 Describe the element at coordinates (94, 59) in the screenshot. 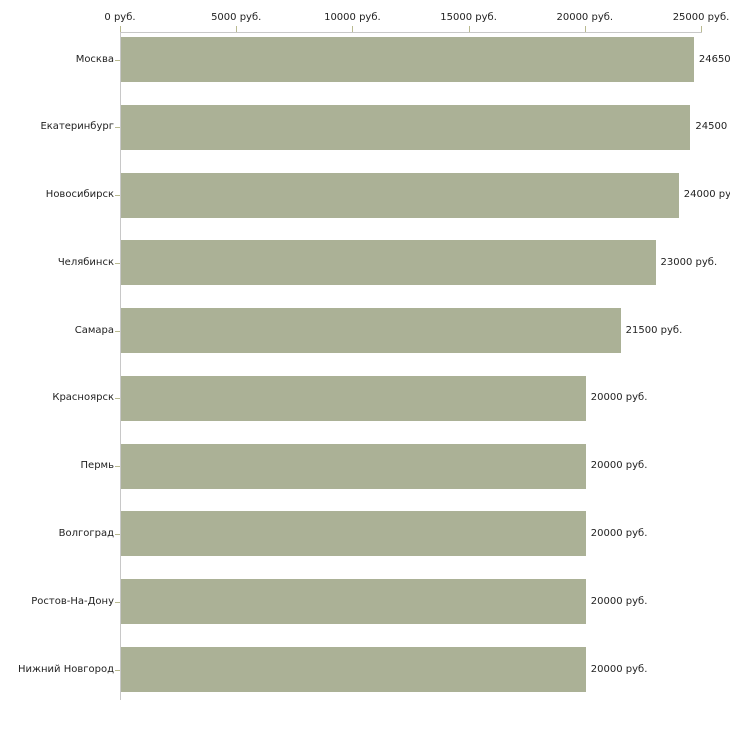

I see `category-label: Москва` at that location.